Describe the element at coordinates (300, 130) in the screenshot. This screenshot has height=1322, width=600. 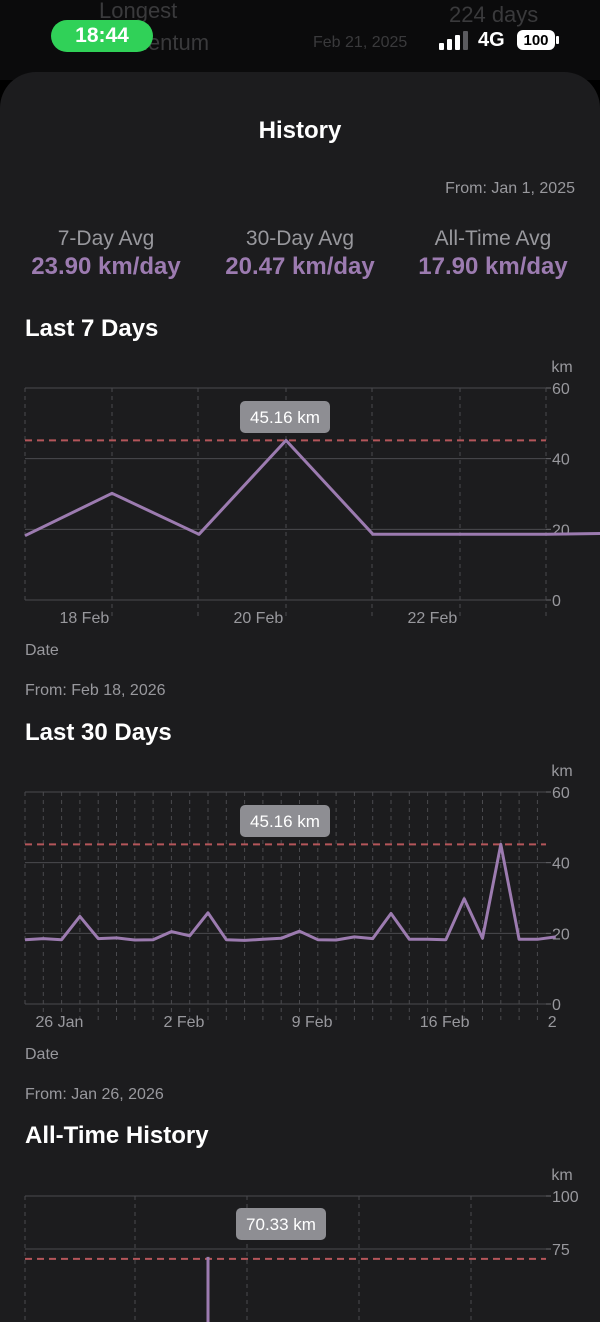
I see `sheet-title: History` at that location.